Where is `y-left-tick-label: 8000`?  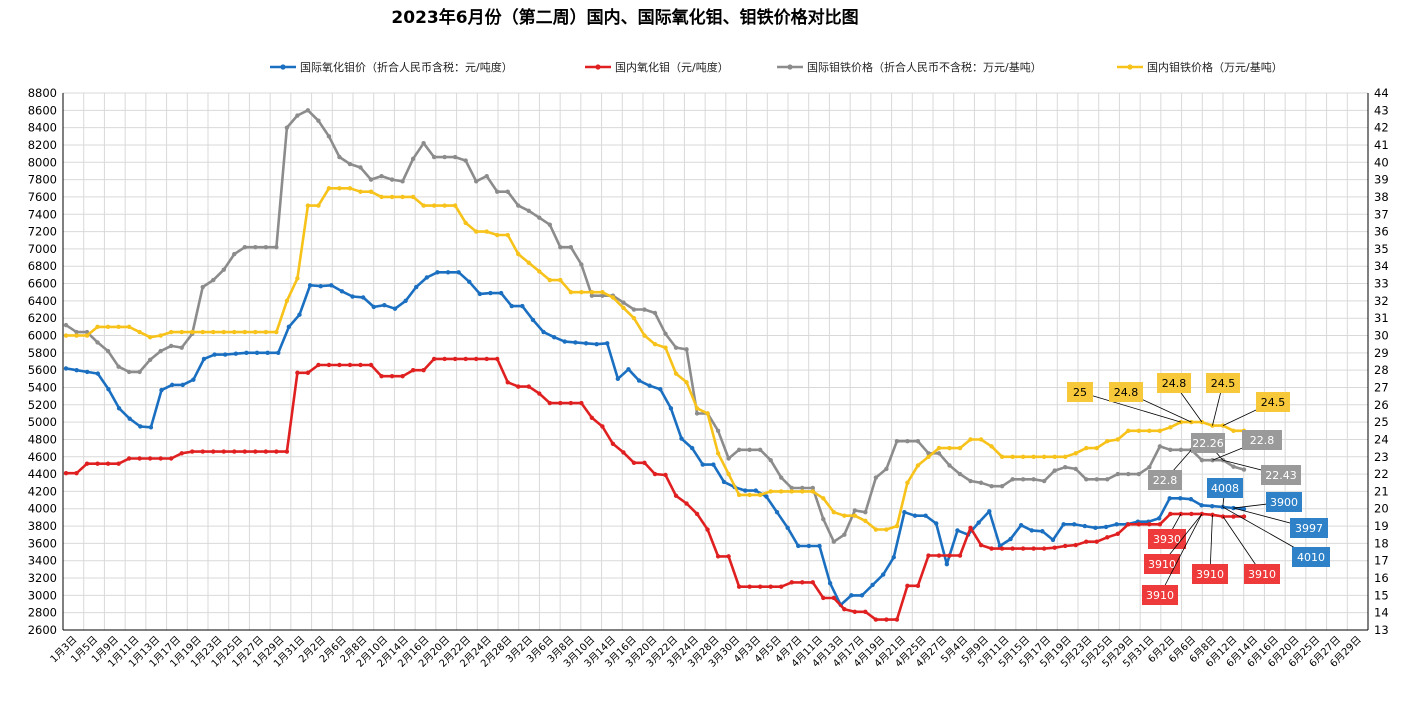
y-left-tick-label: 8000 is located at coordinates (42, 162).